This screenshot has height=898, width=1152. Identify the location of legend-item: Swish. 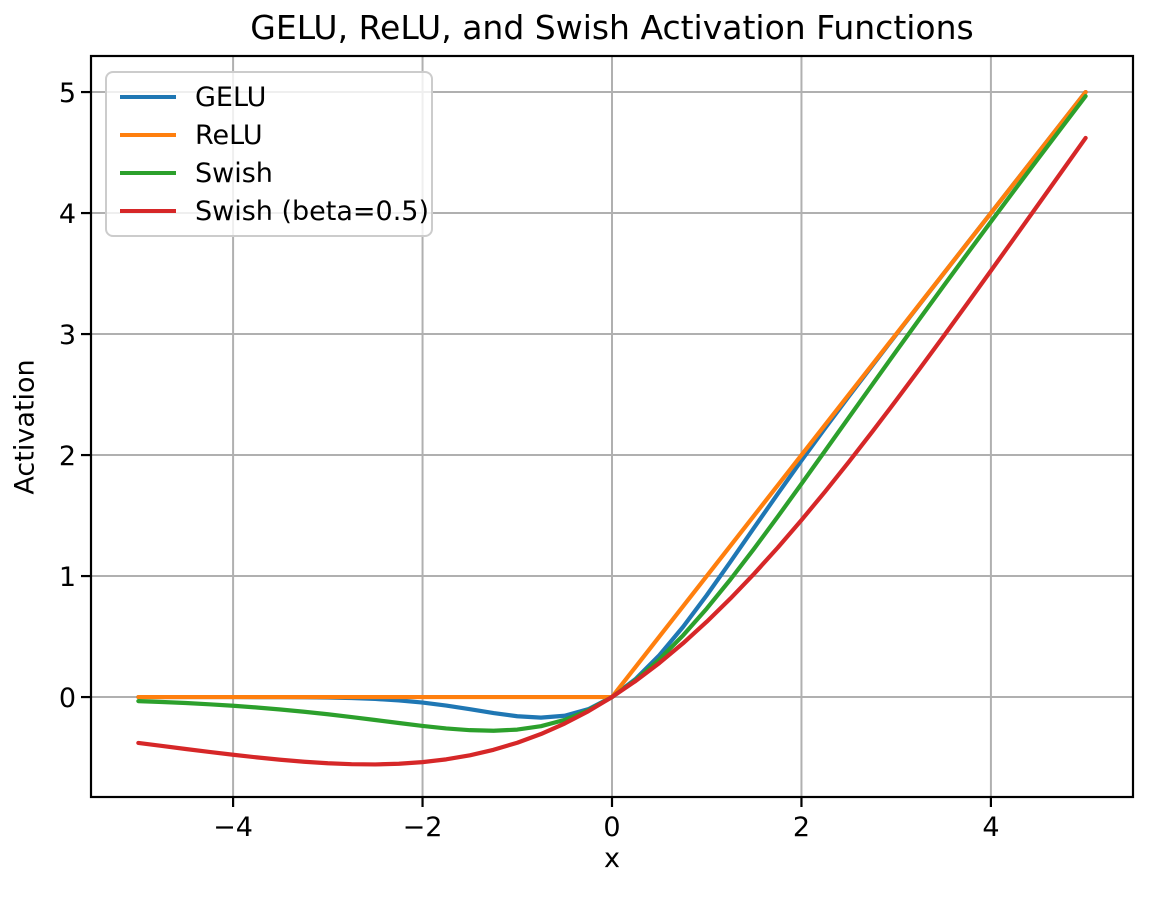
(269, 173).